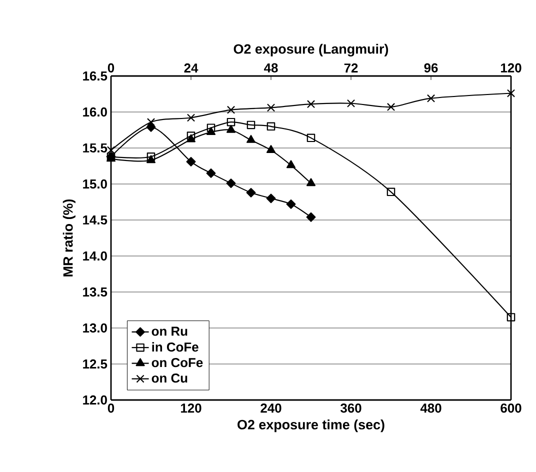 This screenshot has width=536, height=472. I want to click on x-tick-label: 480, so click(431, 408).